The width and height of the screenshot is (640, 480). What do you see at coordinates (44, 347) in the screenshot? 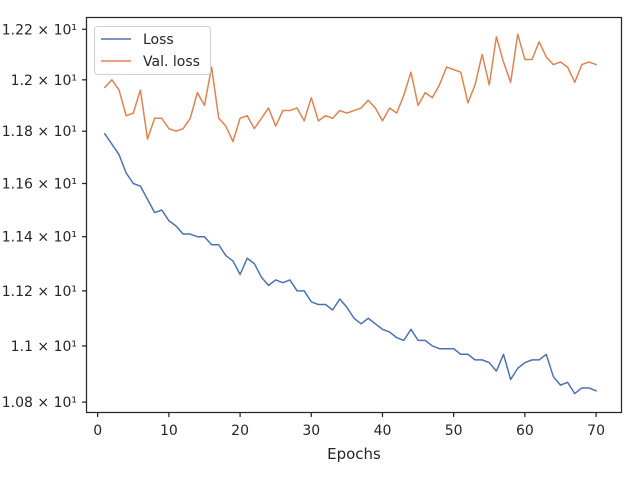
I see `y-tick-label: 1.1 × 10¹` at bounding box center [44, 347].